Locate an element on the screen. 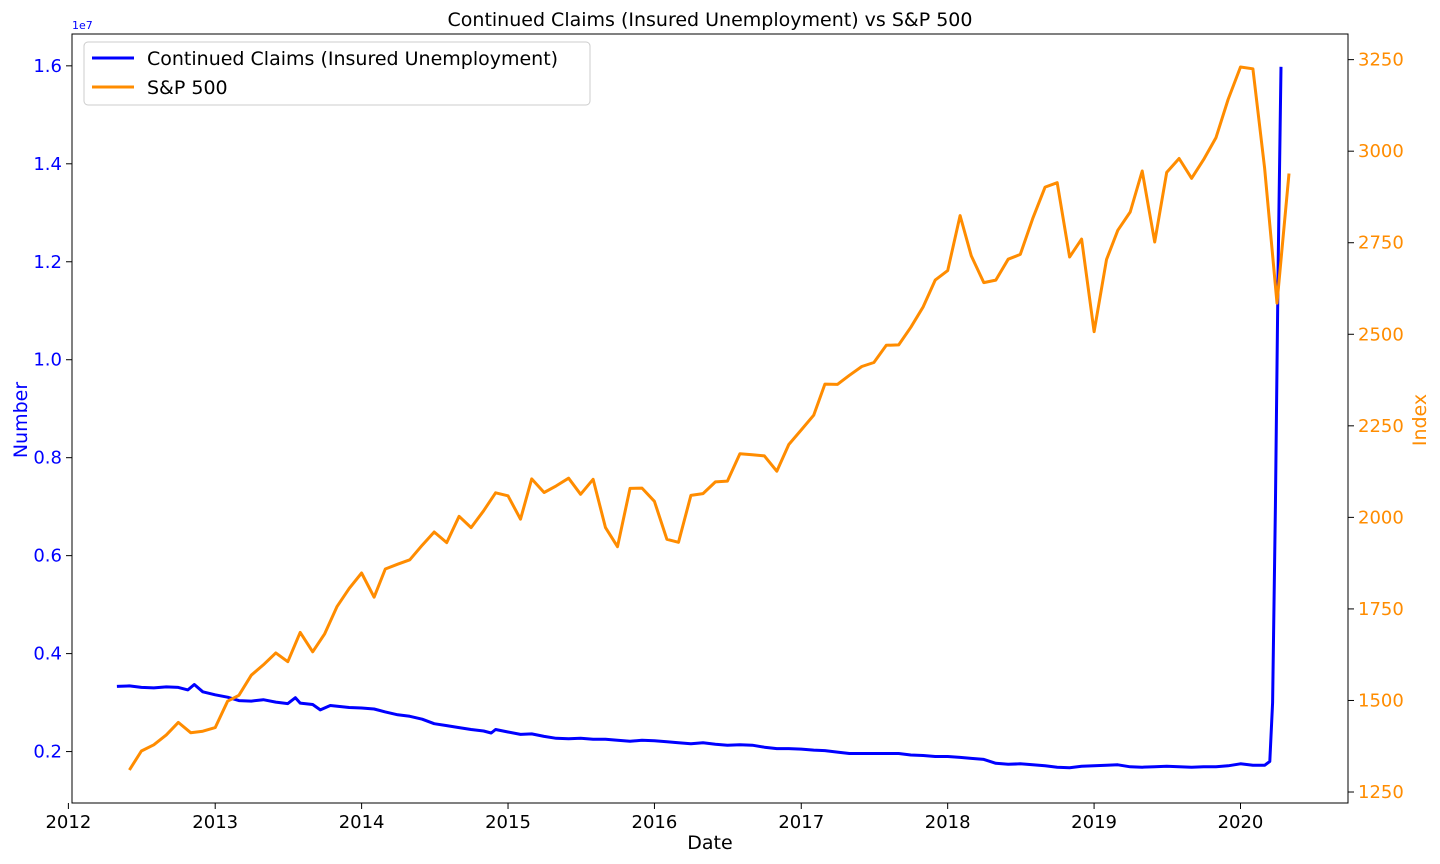 The width and height of the screenshot is (1440, 864). x-tick-label: 2013 is located at coordinates (215, 822).